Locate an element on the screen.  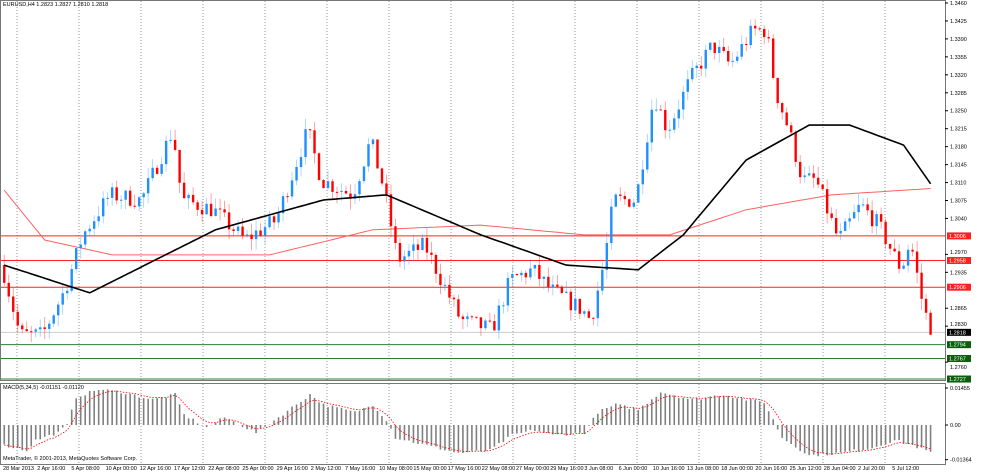
price-tag-resistance is located at coordinates (959, 261).